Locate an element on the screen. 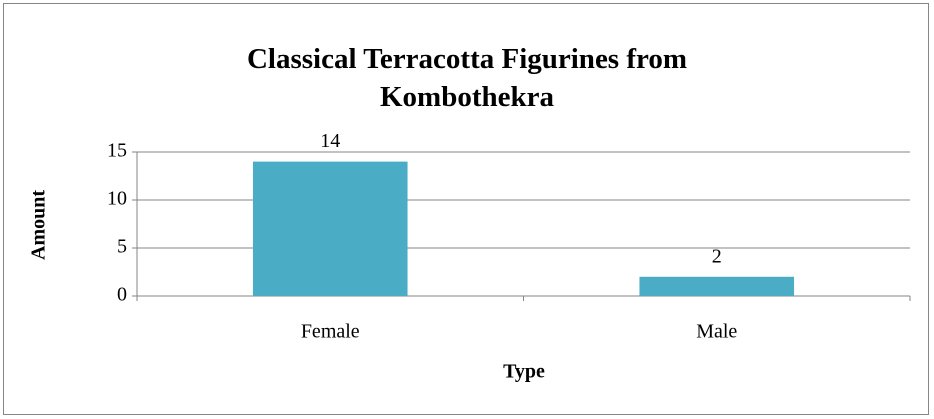 This screenshot has width=934, height=419. y-tick-label: 10 is located at coordinates (117, 199).